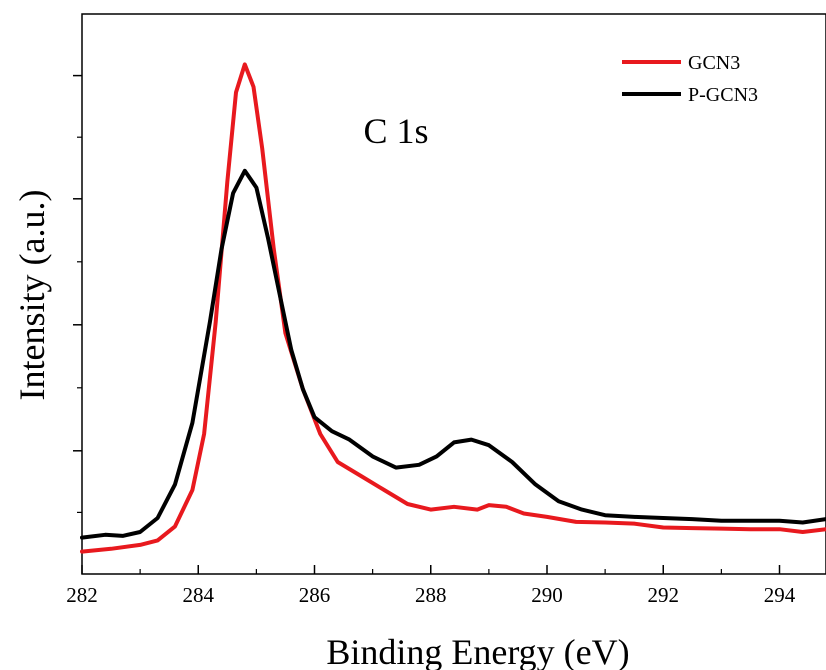  Describe the element at coordinates (77, 294) in the screenshot. I see `y-axis-ticks` at that location.